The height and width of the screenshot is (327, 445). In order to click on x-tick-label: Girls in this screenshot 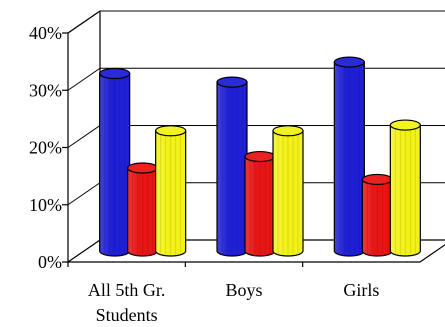, I will do `click(361, 290)`.